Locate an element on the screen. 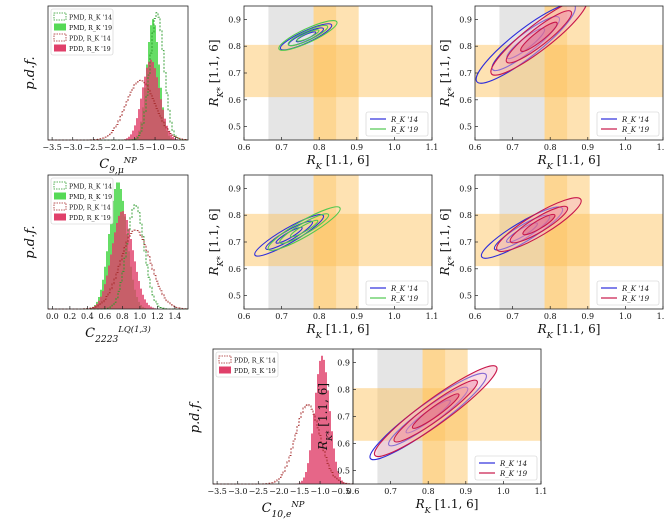 This screenshot has width=665, height=525. x-tick-label: −3.0 is located at coordinates (72, 147).